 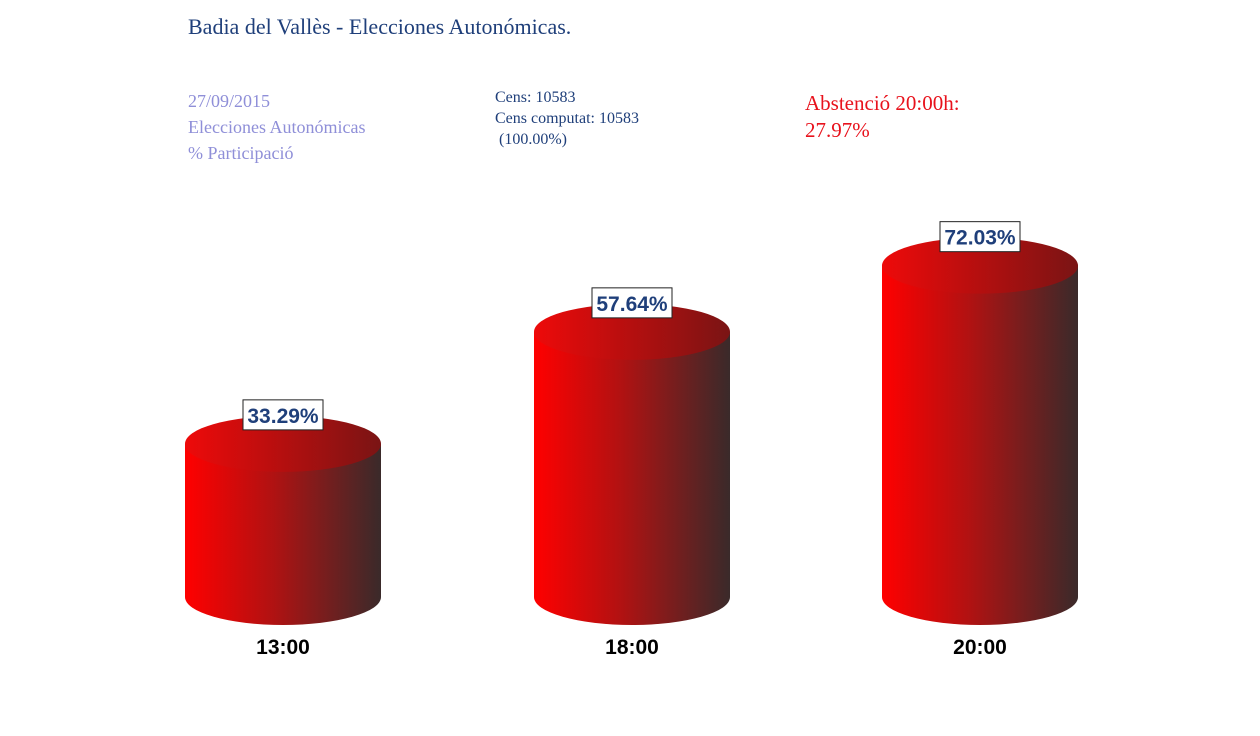 I want to click on data-label-text: 72.03%, so click(x=980, y=238).